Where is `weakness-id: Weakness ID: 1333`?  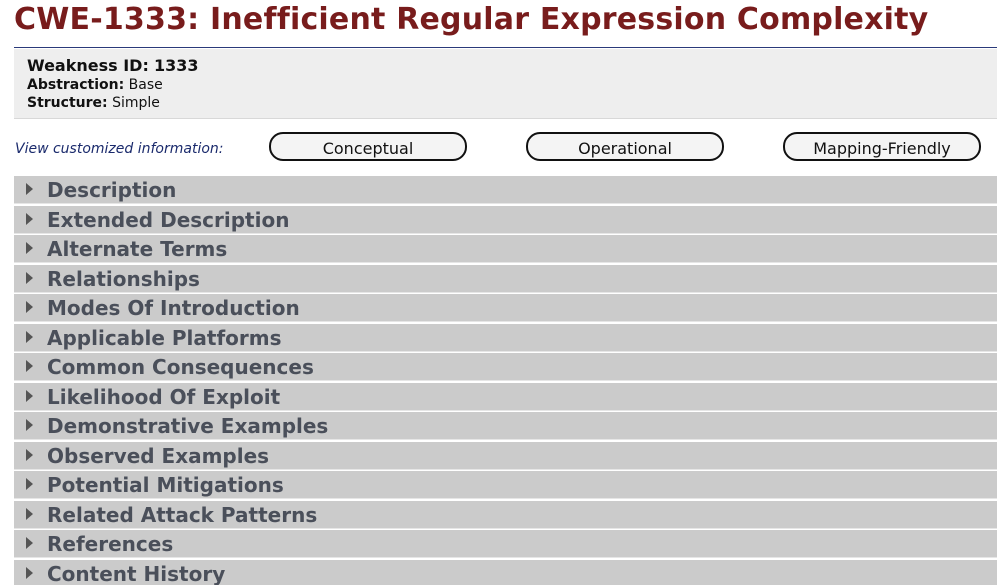
weakness-id: Weakness ID: 1333 is located at coordinates (112, 65).